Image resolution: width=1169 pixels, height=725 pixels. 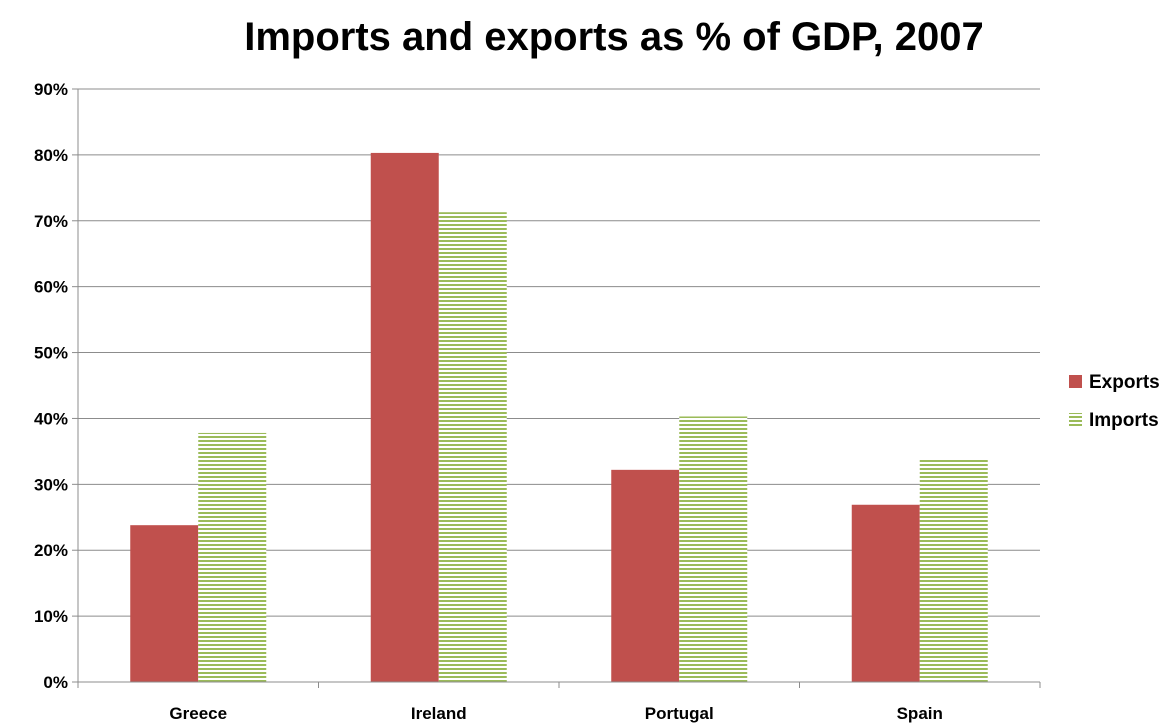 What do you see at coordinates (51, 89) in the screenshot?
I see `y-tick-label: 90%` at bounding box center [51, 89].